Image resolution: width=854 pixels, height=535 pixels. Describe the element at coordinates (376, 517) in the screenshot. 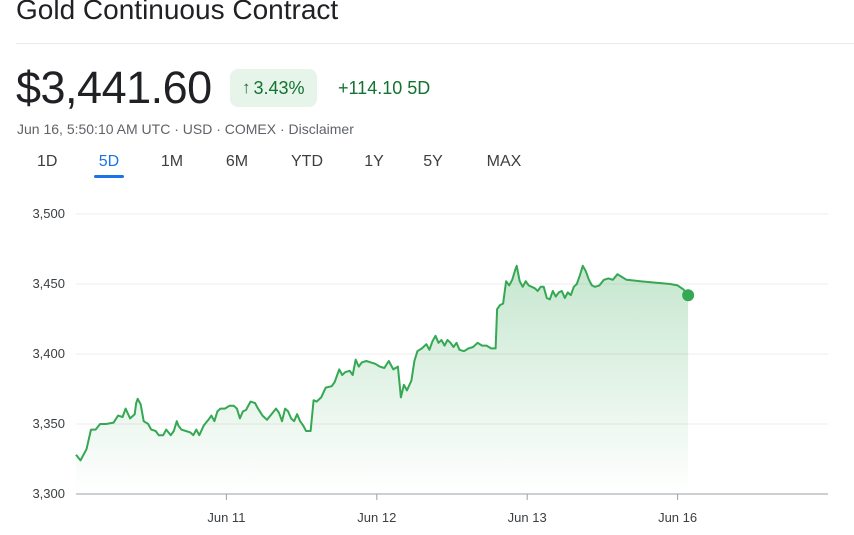

I see `x-tick-label: Jun 12` at that location.